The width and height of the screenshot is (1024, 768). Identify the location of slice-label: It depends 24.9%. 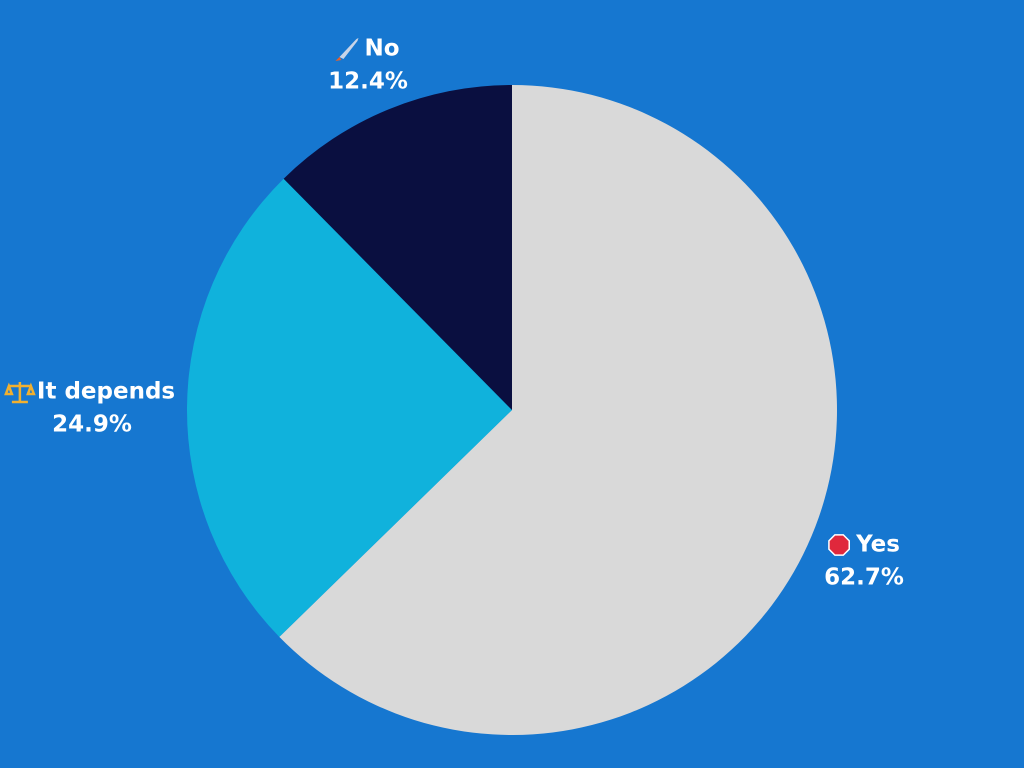
(89, 408).